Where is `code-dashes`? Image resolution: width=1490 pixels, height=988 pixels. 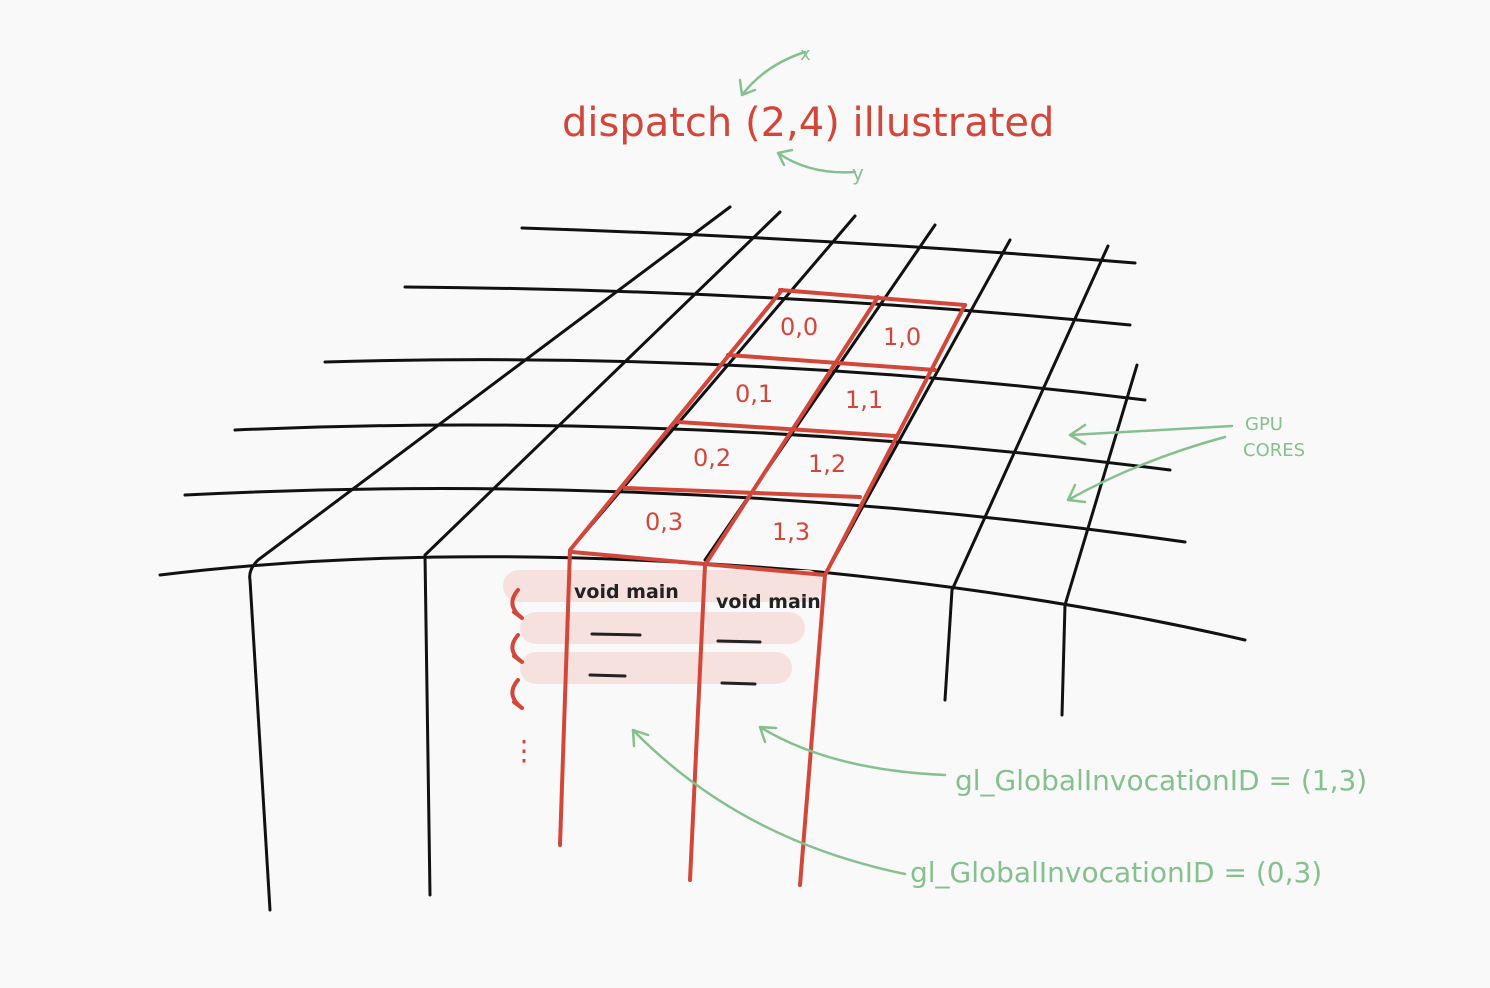
code-dashes is located at coordinates (675, 659).